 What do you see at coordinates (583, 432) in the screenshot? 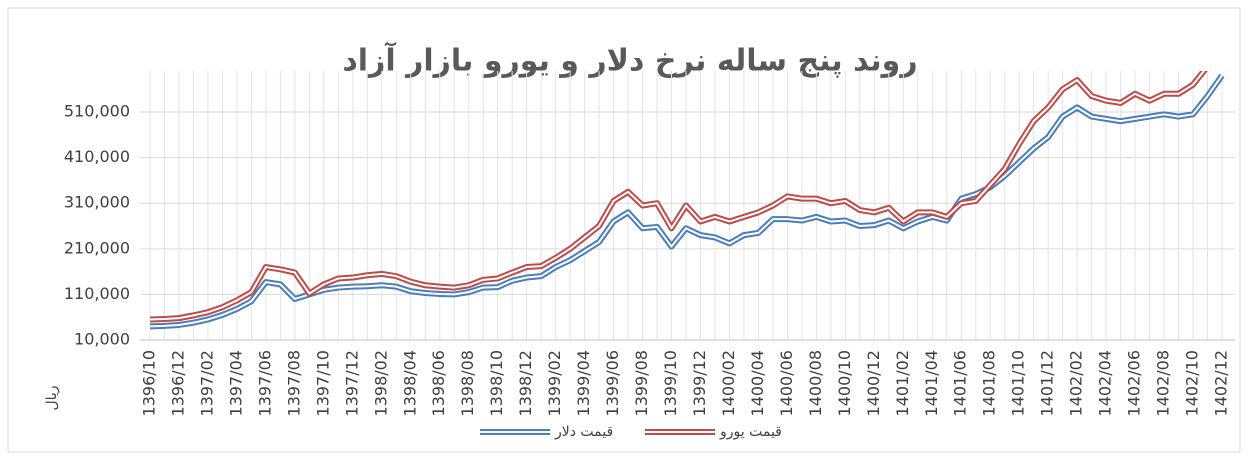
I see `legend-label: قیمت دلار` at bounding box center [583, 432].